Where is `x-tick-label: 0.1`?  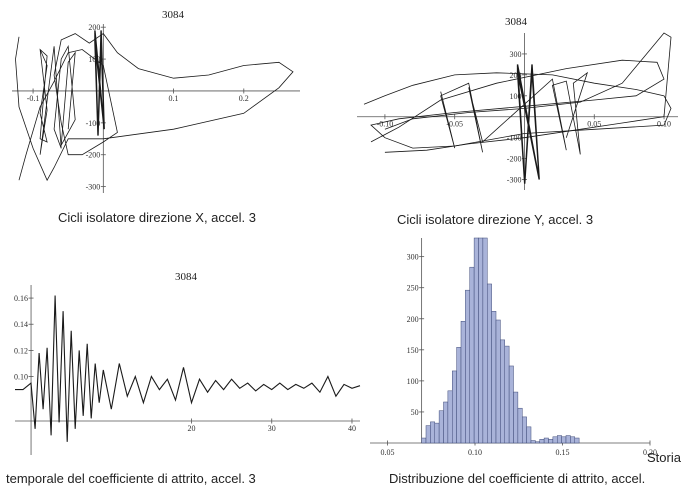
x-tick-label: 0.1 is located at coordinates (174, 98).